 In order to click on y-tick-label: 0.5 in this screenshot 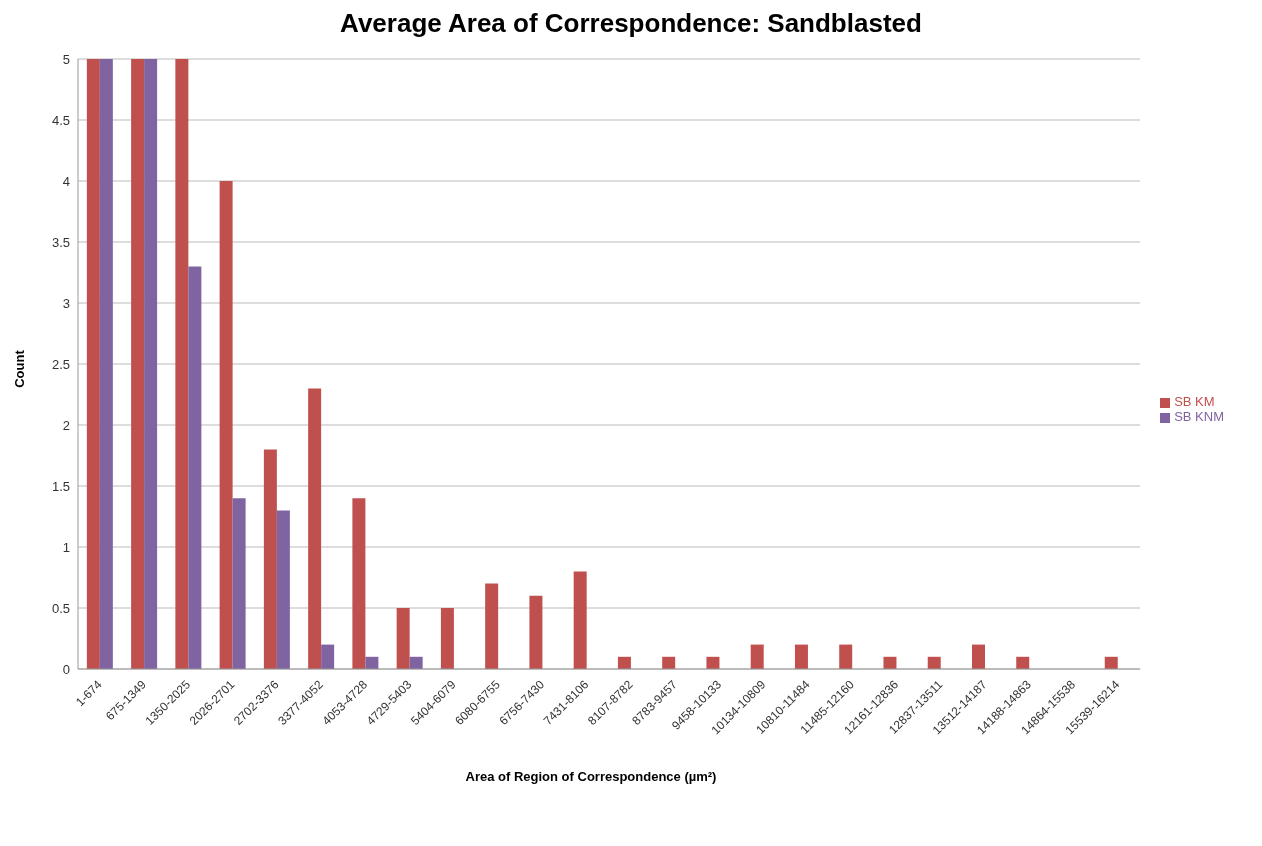, I will do `click(60, 608)`.